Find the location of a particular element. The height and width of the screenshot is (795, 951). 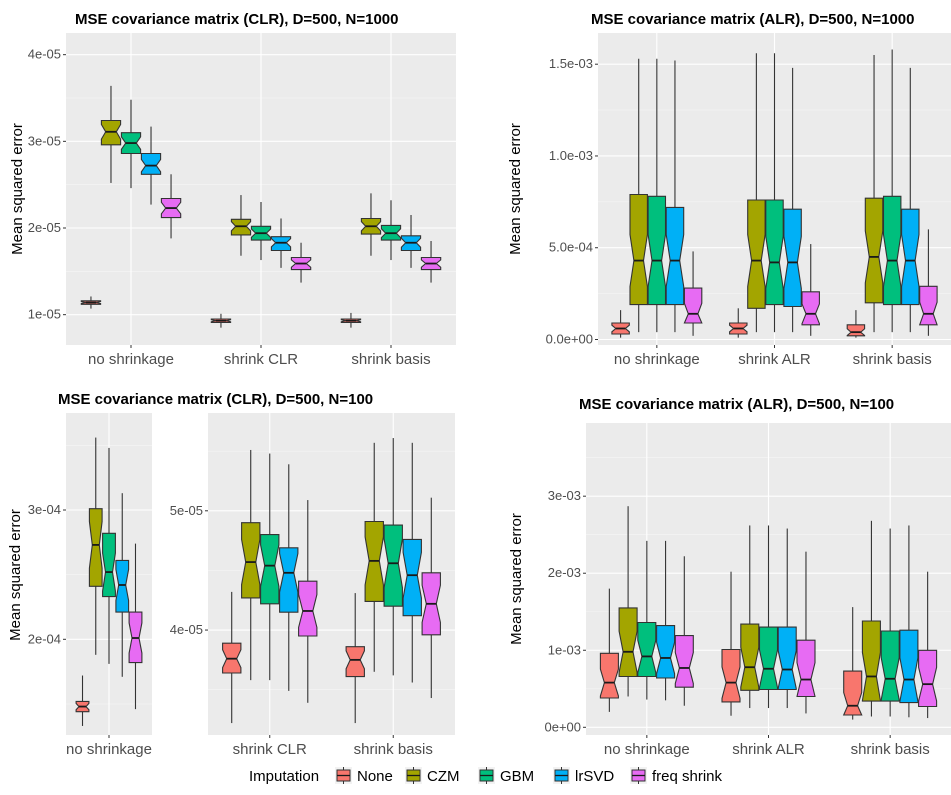

y-tick-label: 2e-03 is located at coordinates (564, 572).